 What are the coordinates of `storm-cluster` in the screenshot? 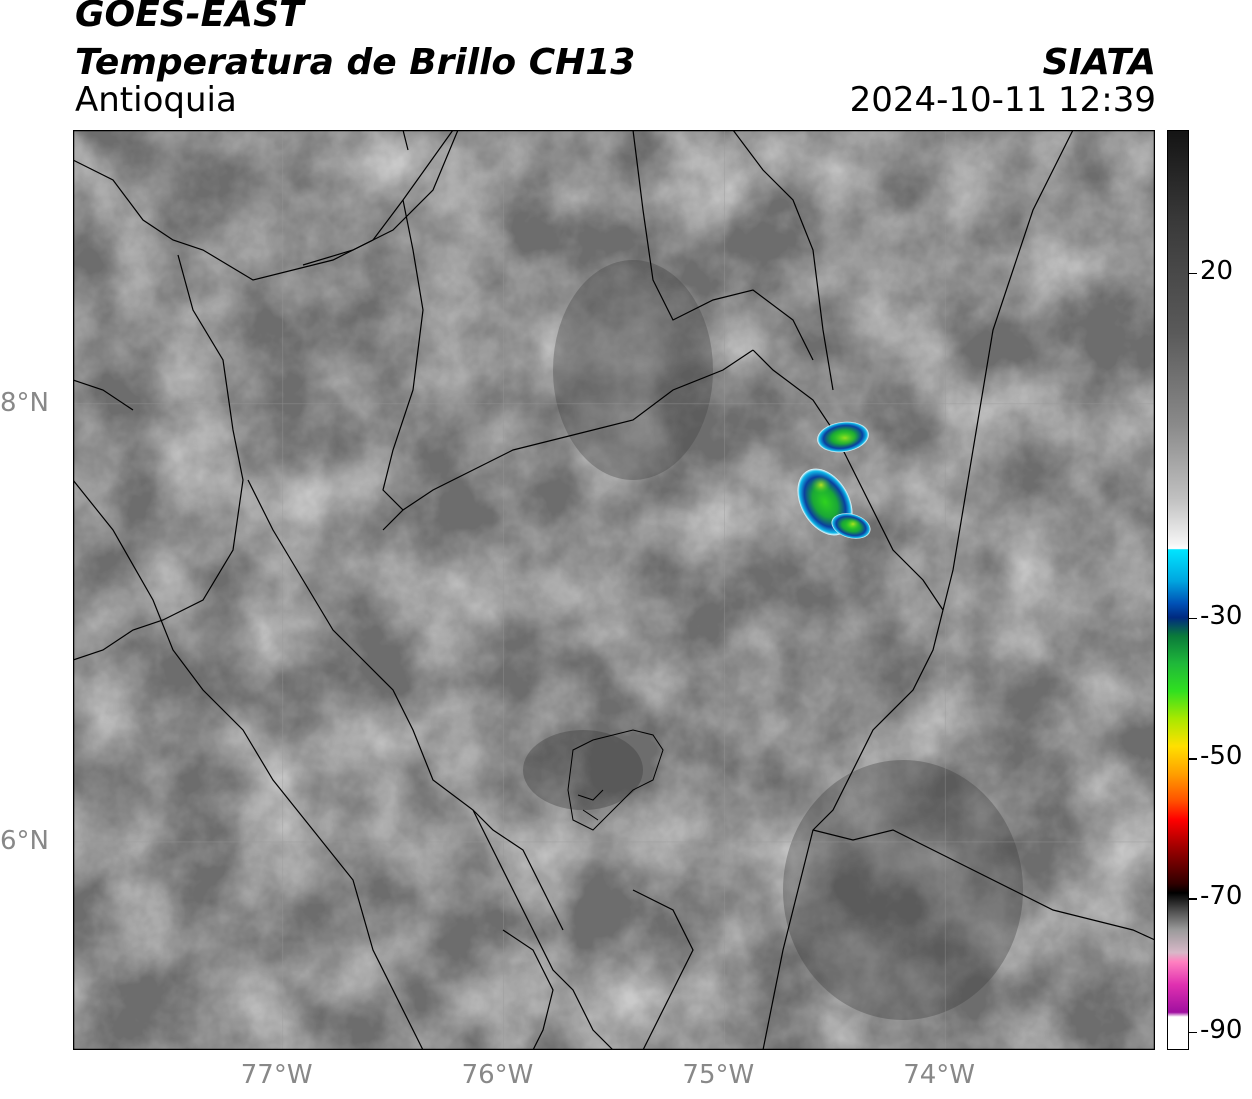 It's located at (834, 480).